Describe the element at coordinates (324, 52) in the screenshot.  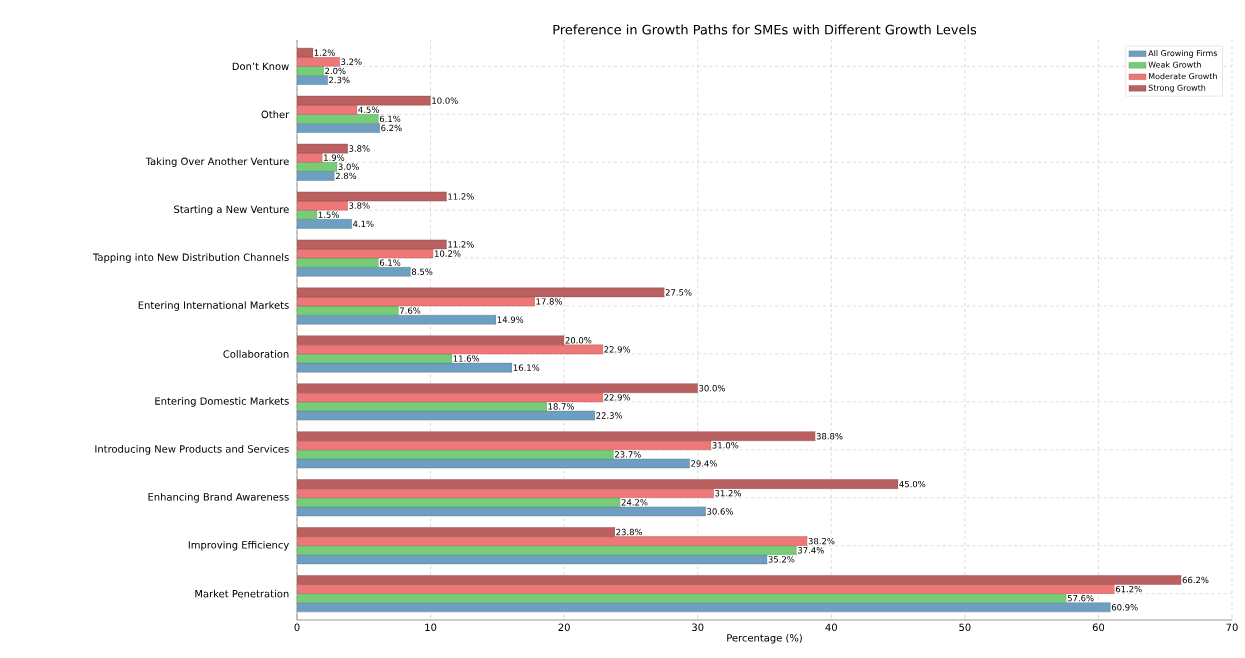
I see `data-label: 1.2%` at that location.